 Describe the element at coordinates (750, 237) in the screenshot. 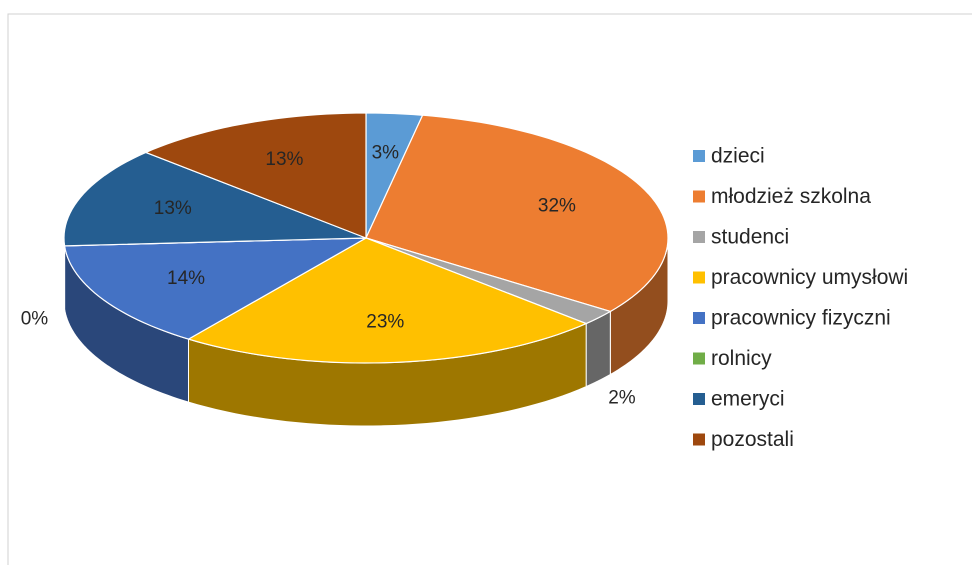

I see `legend-label: studenci` at that location.